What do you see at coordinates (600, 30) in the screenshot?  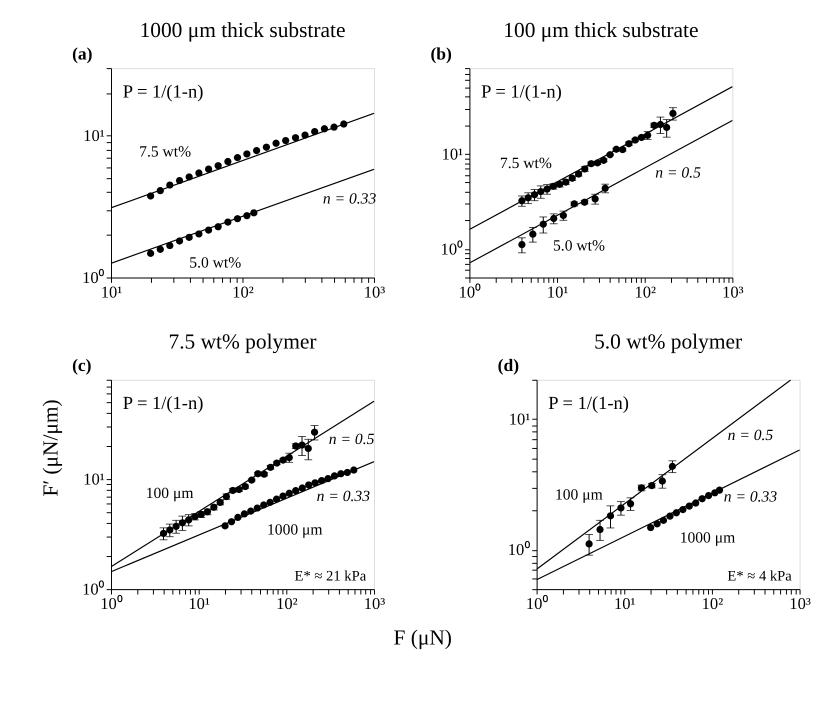 I see `chart-title: 100 μm thick substrate` at bounding box center [600, 30].